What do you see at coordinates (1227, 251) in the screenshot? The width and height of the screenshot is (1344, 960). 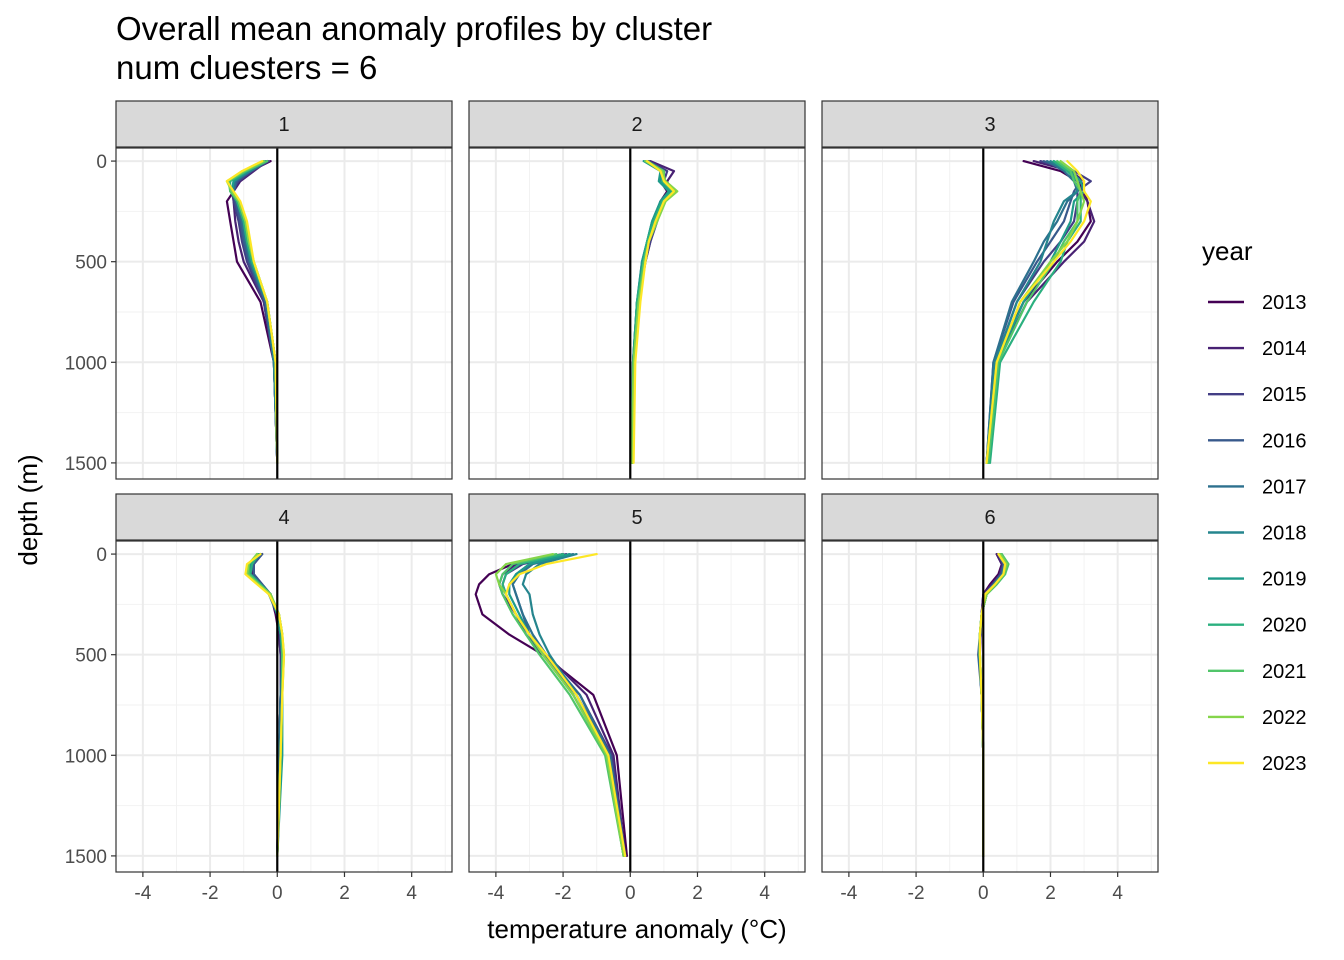 I see `legend-title: year` at bounding box center [1227, 251].